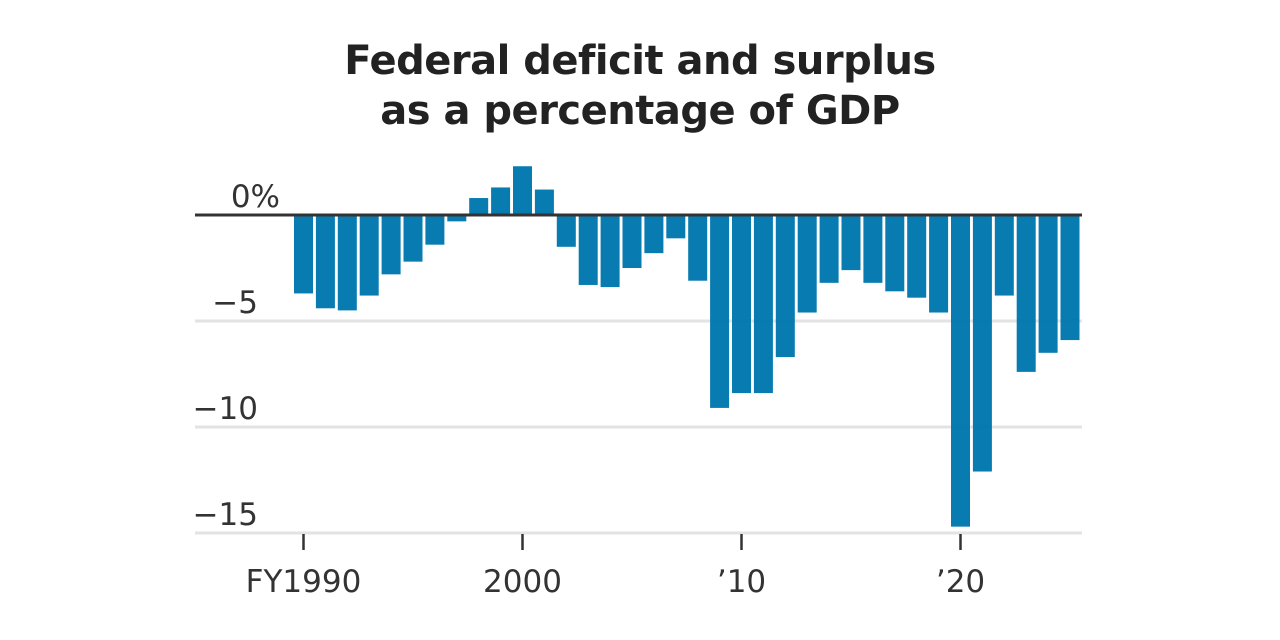  Describe the element at coordinates (1004, 255) in the screenshot. I see `bar-2022` at that location.